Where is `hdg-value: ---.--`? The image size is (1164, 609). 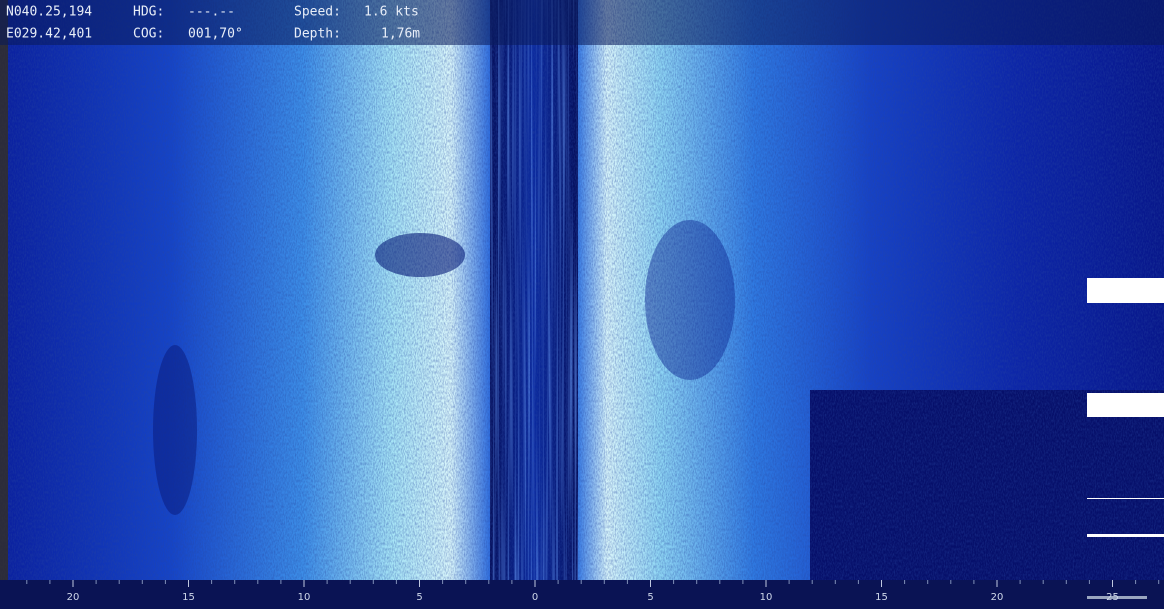 hdg-value: ---.-- is located at coordinates (211, 12).